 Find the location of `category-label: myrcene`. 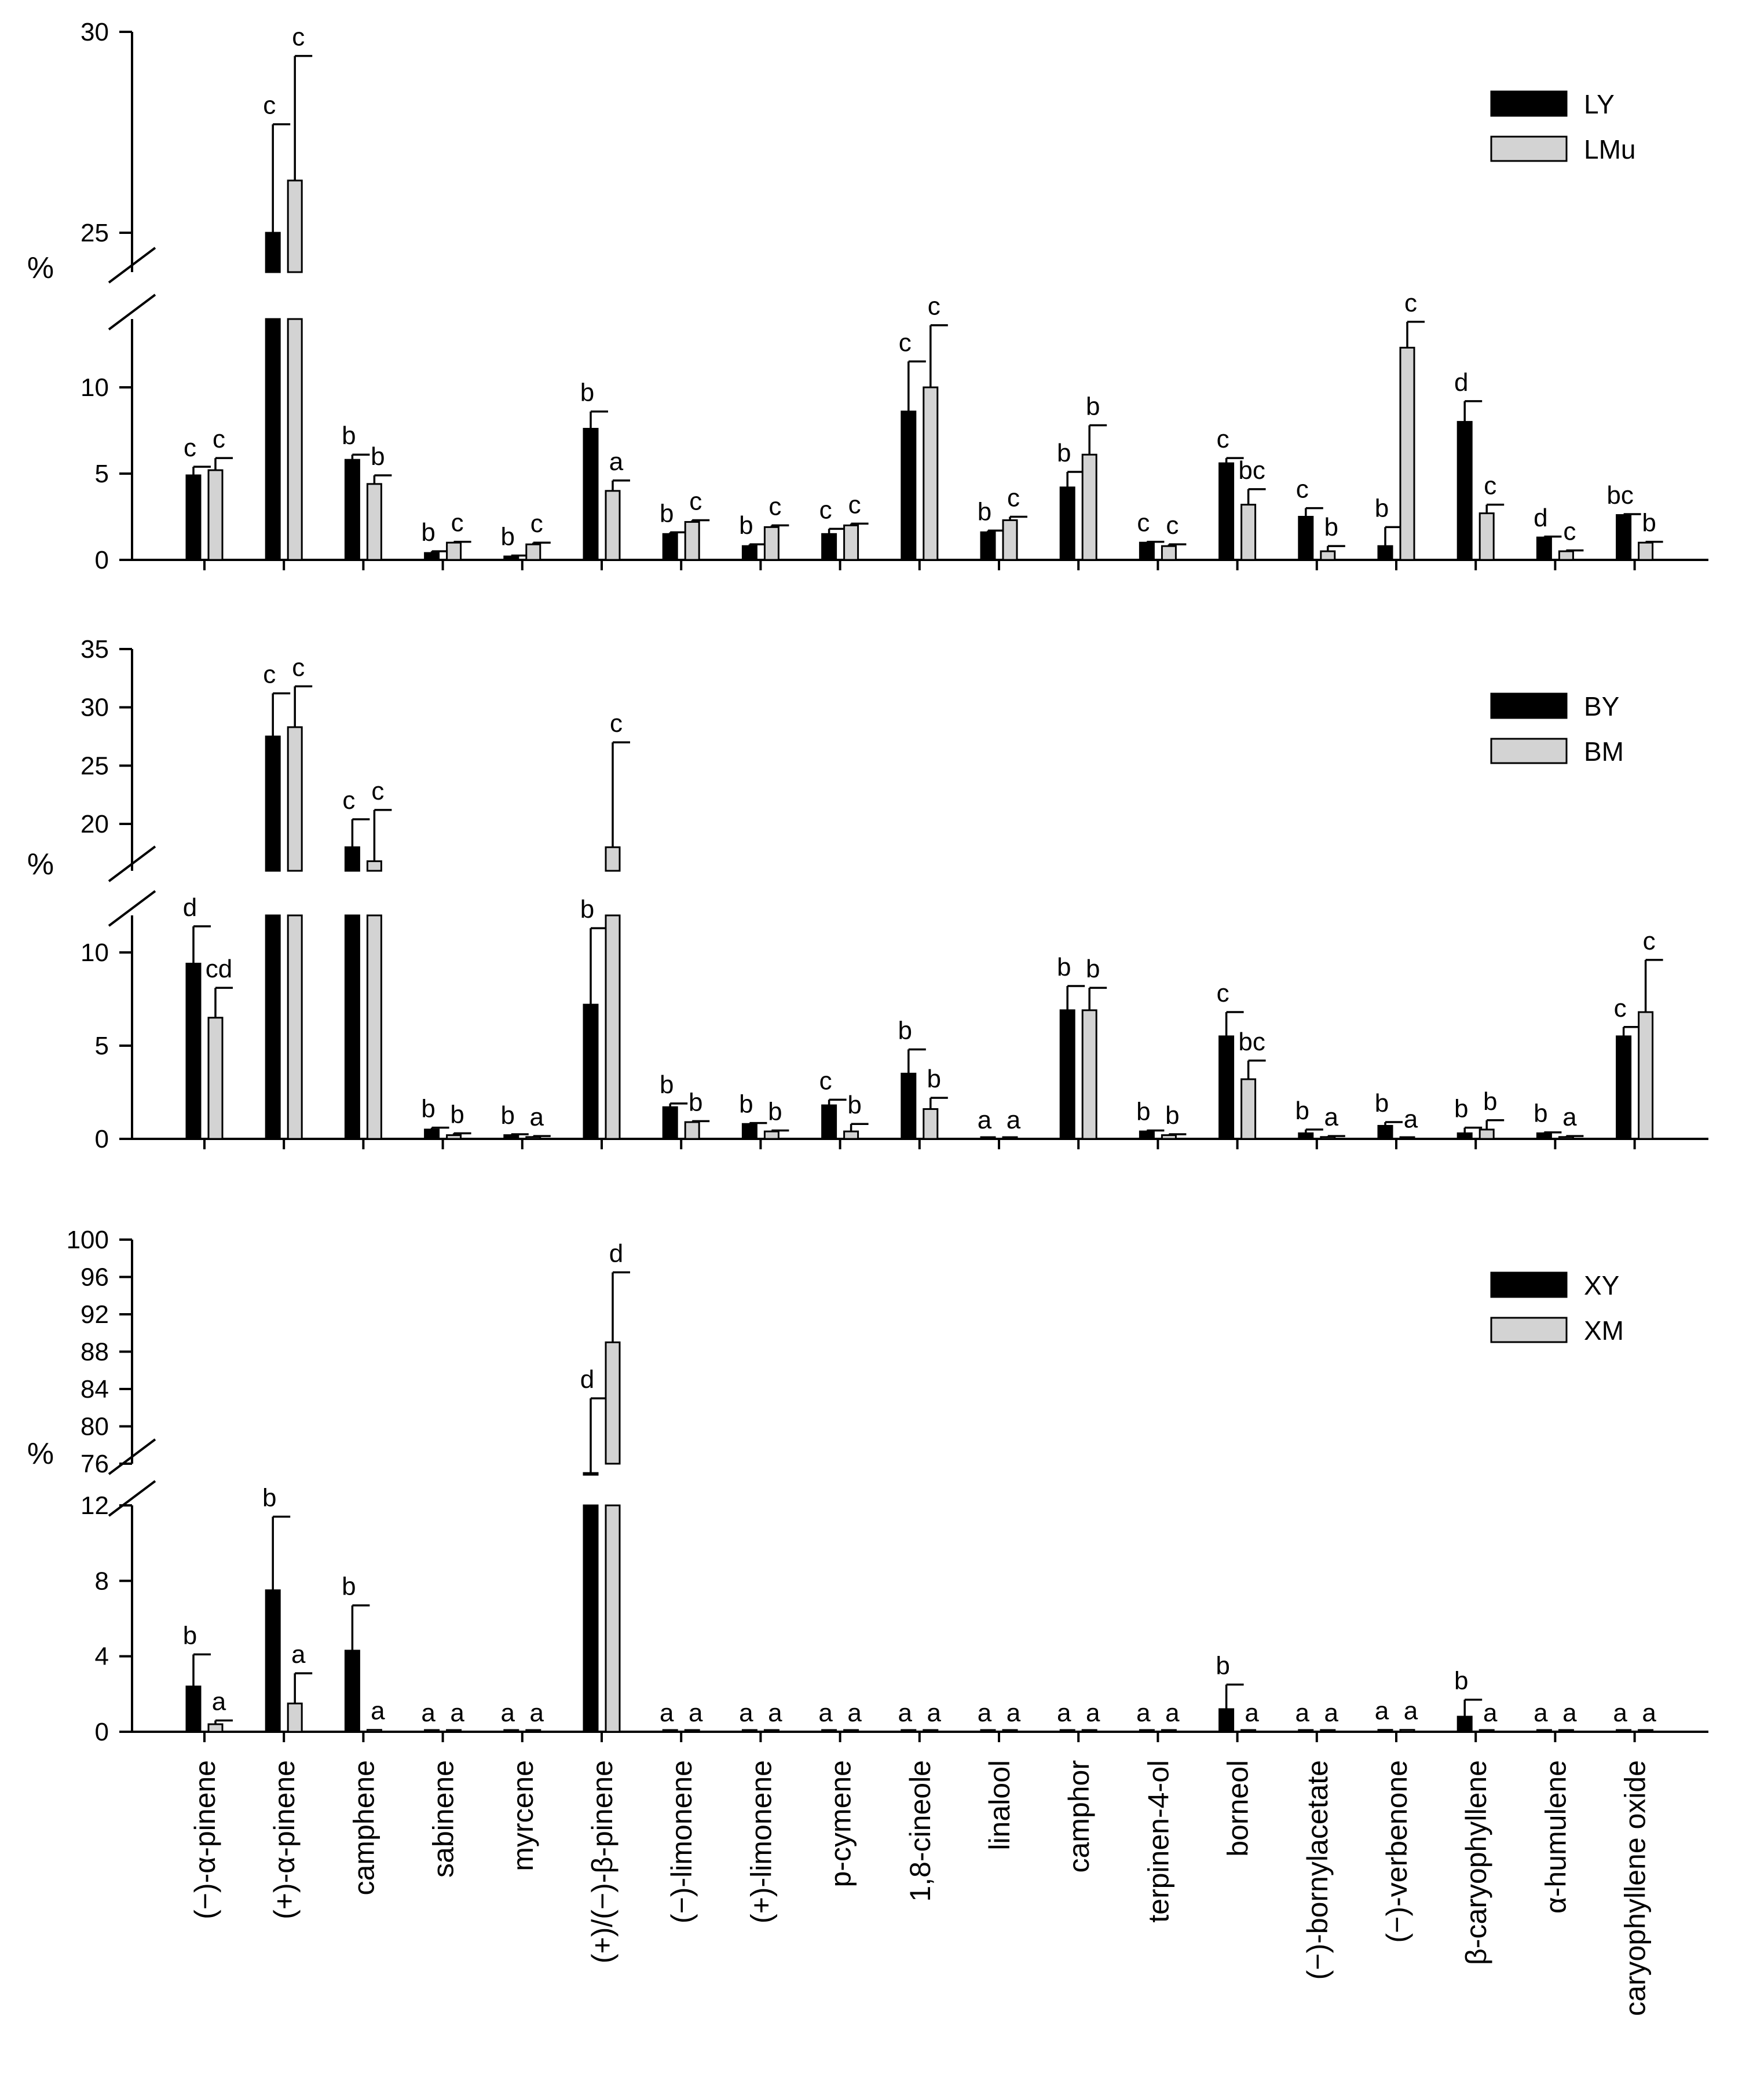

category-label: myrcene is located at coordinates (523, 1815).